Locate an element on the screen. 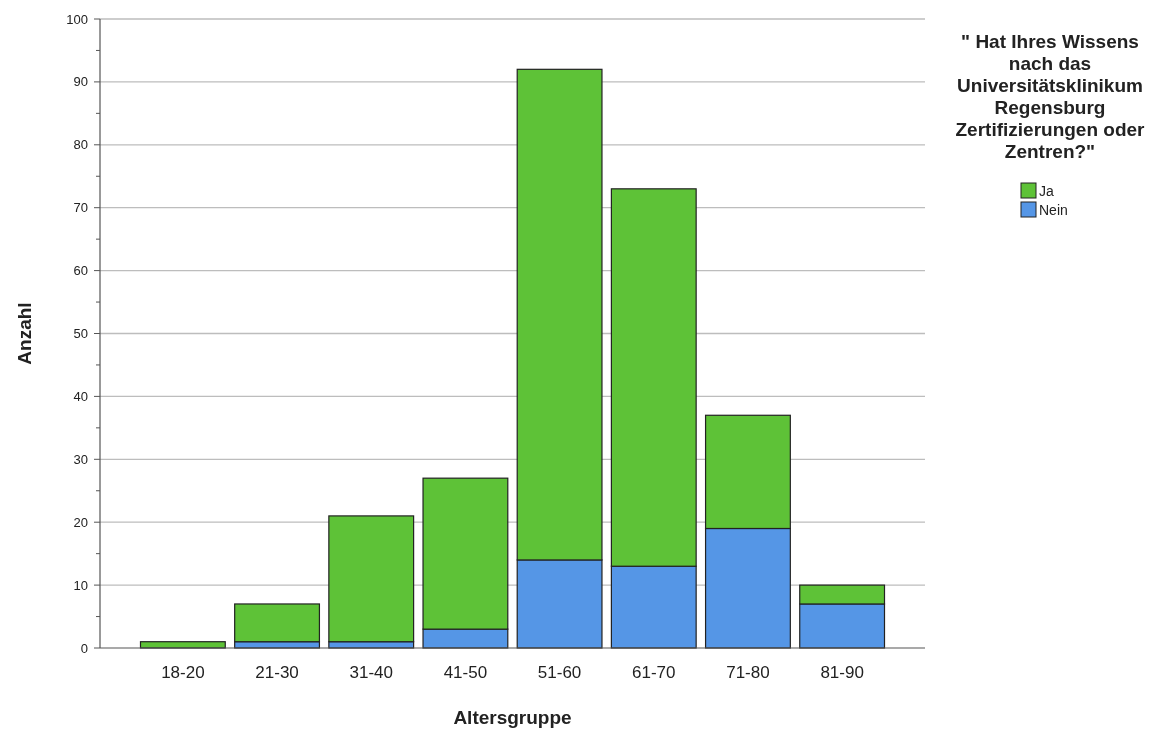 The image size is (1174, 731). legend-title: " Hat Ihres Wissens nach das Universitätsklinikum Regensburg Zertifizierungen oder Zentren?" is located at coordinates (1050, 96).